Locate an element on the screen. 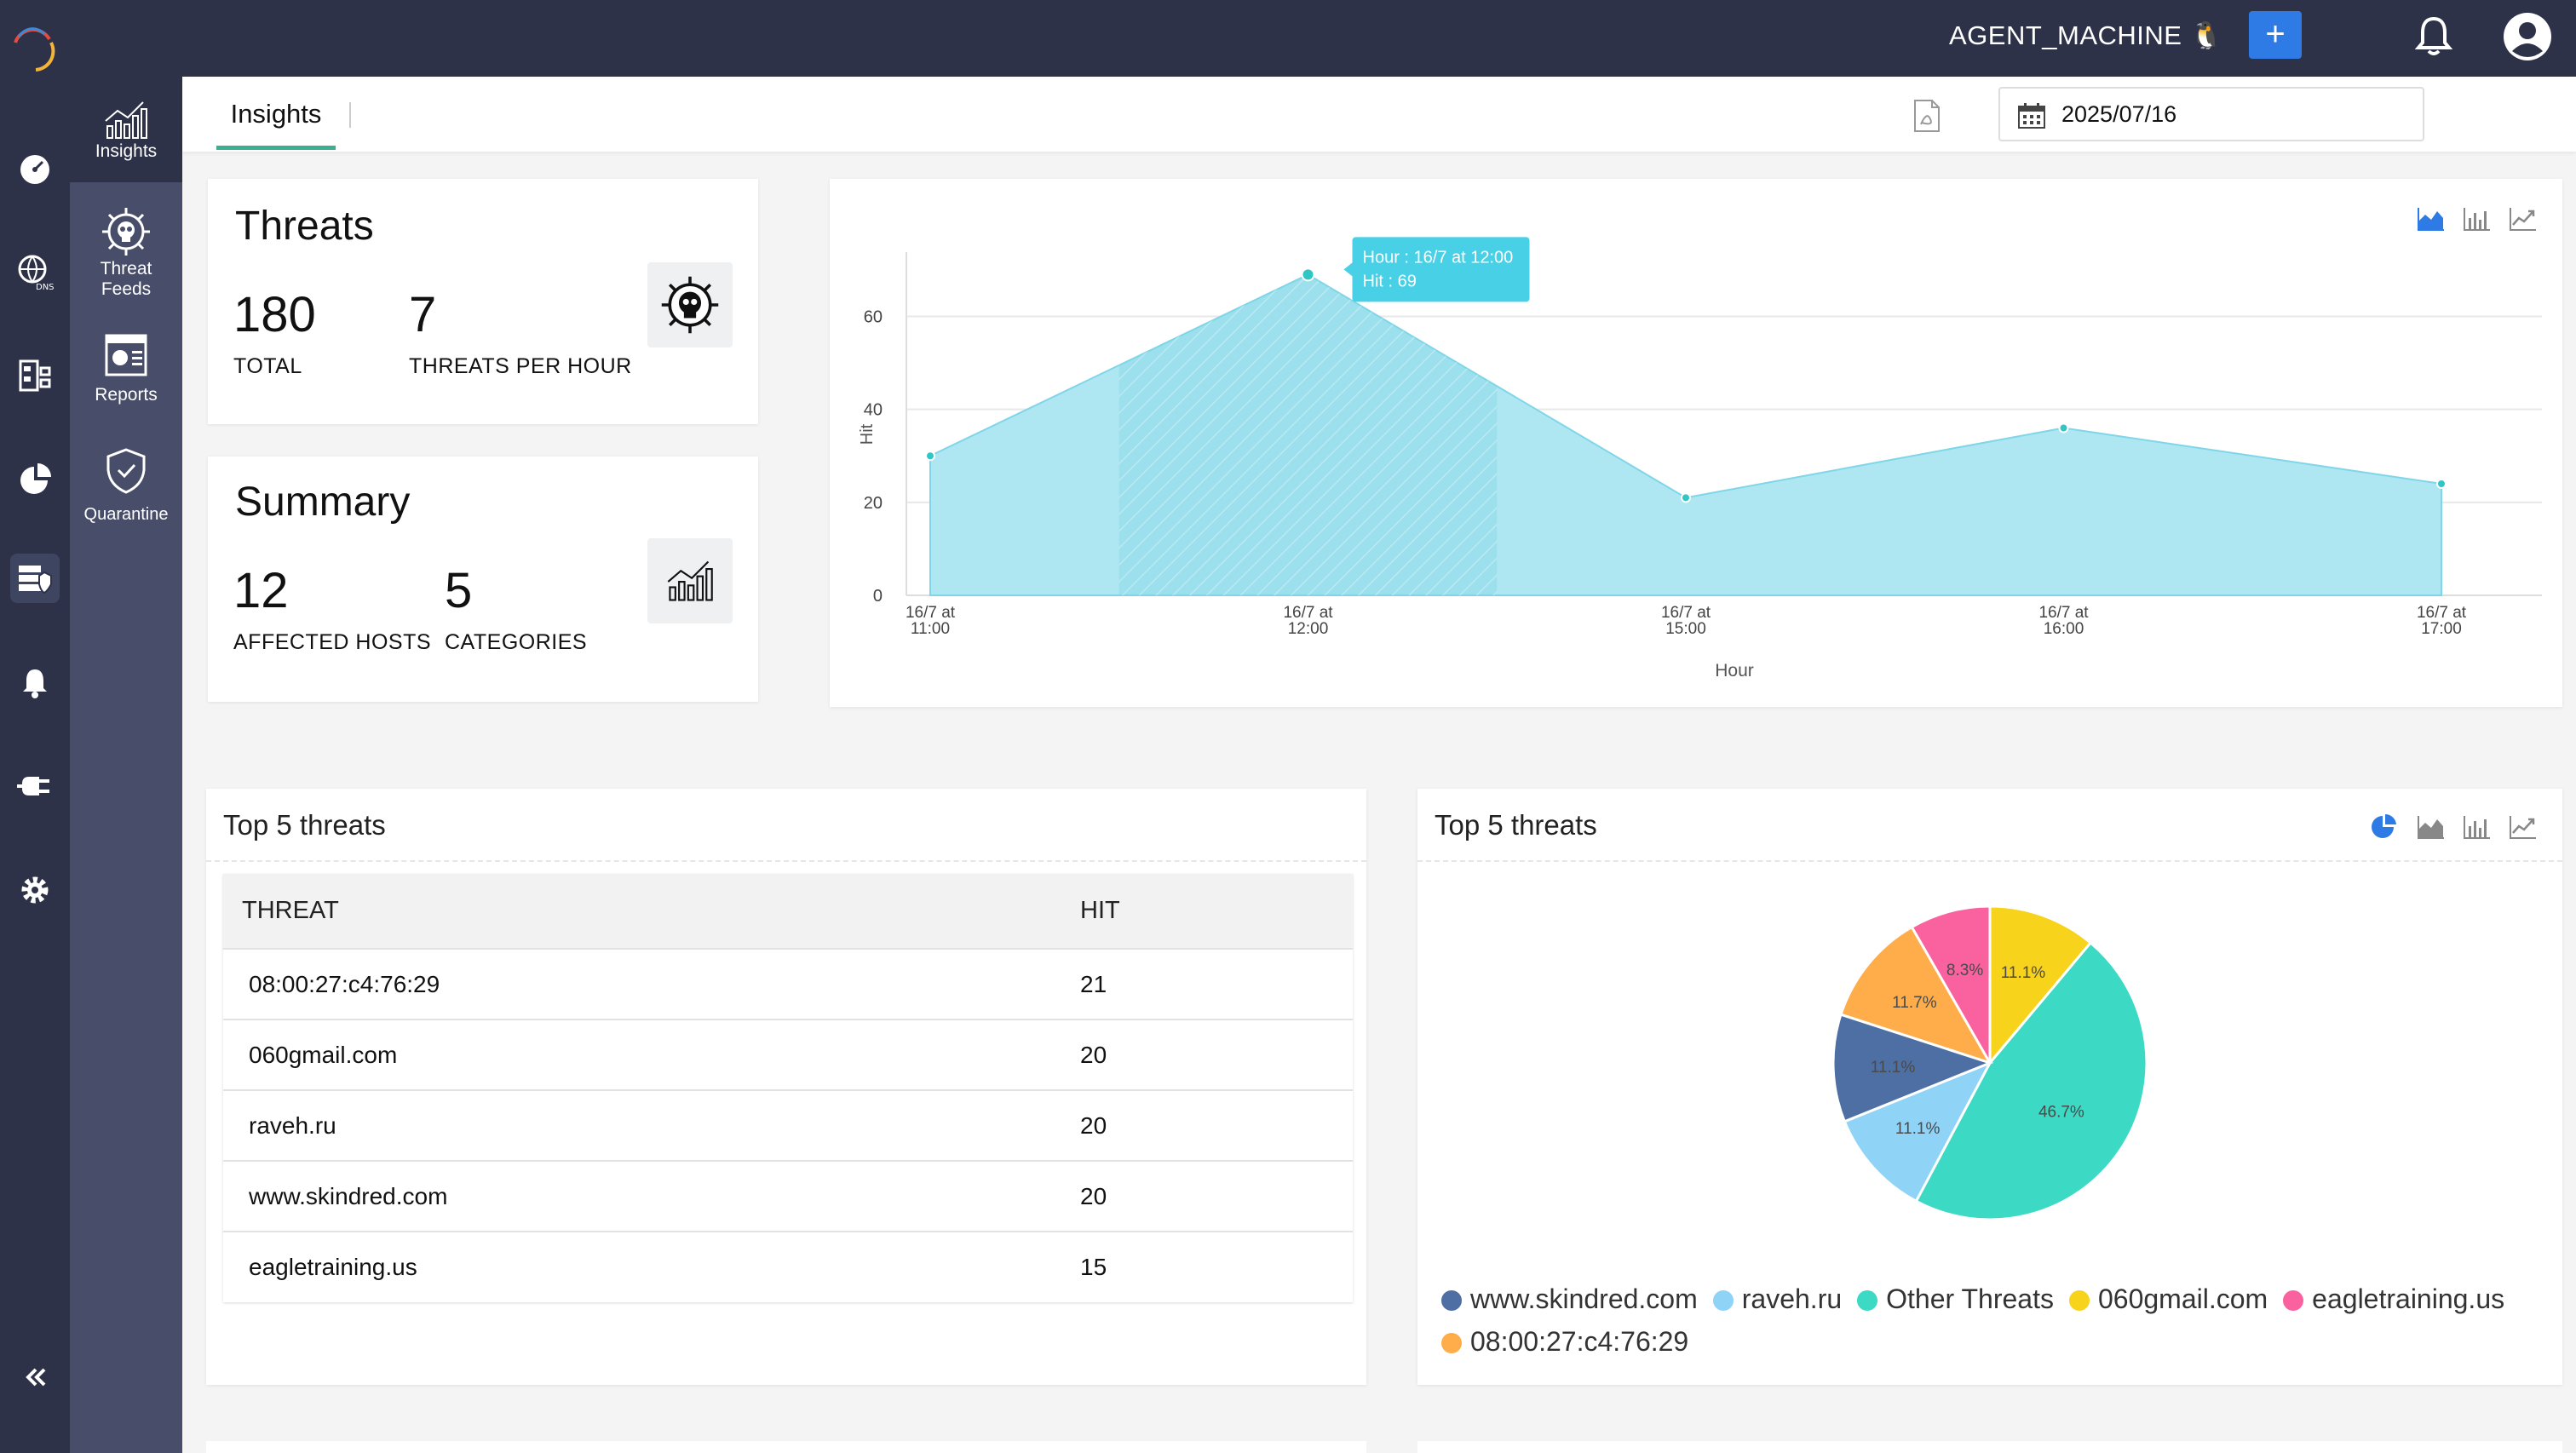 The height and width of the screenshot is (1453, 2576). insights-icon is located at coordinates (126, 120).